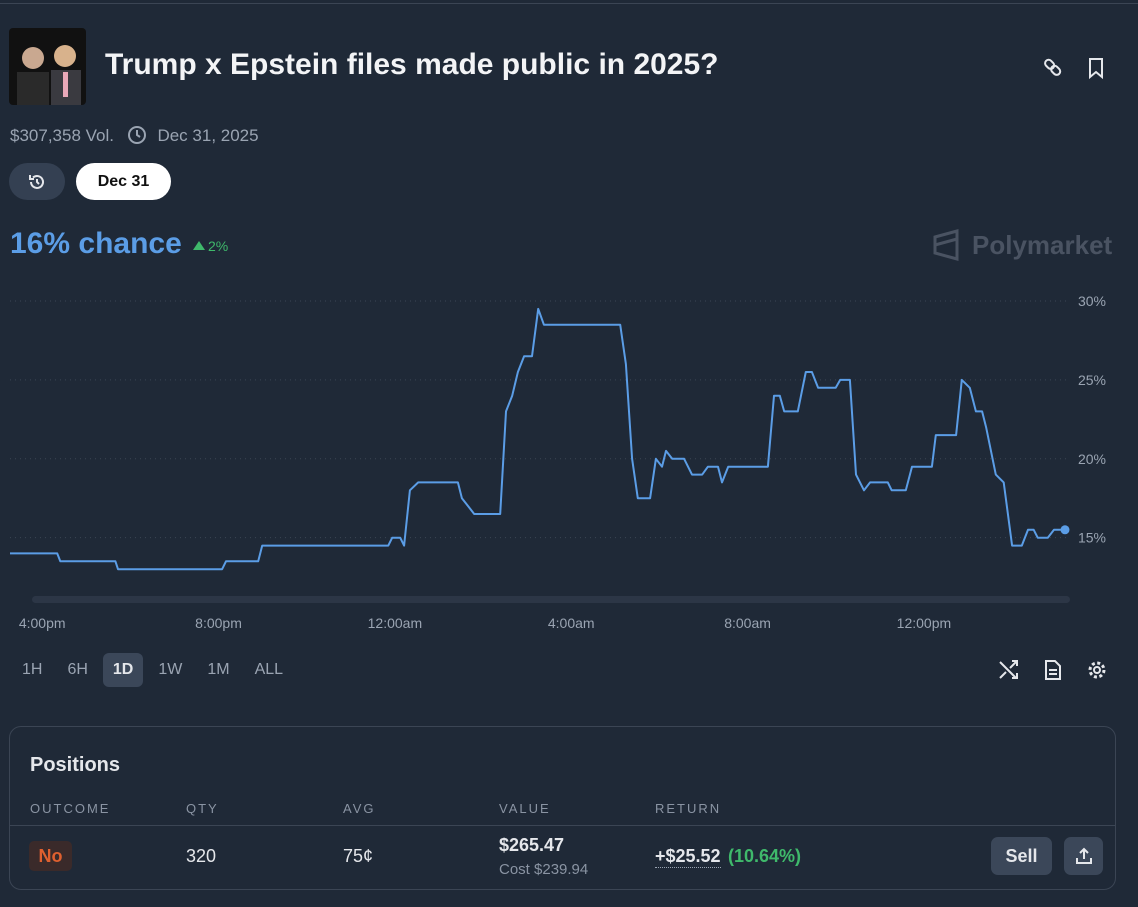 The image size is (1138, 907). I want to click on column-header: VALUE, so click(525, 808).